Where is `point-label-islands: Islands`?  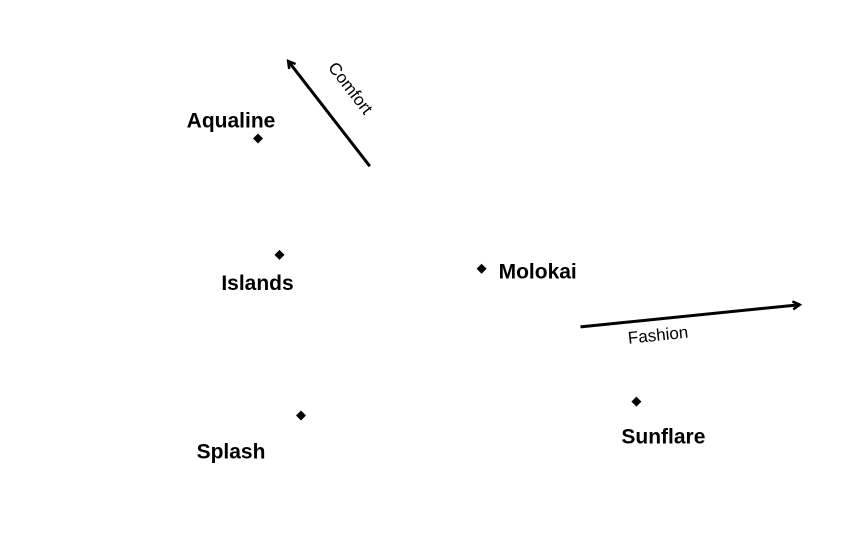
point-label-islands: Islands is located at coordinates (257, 283).